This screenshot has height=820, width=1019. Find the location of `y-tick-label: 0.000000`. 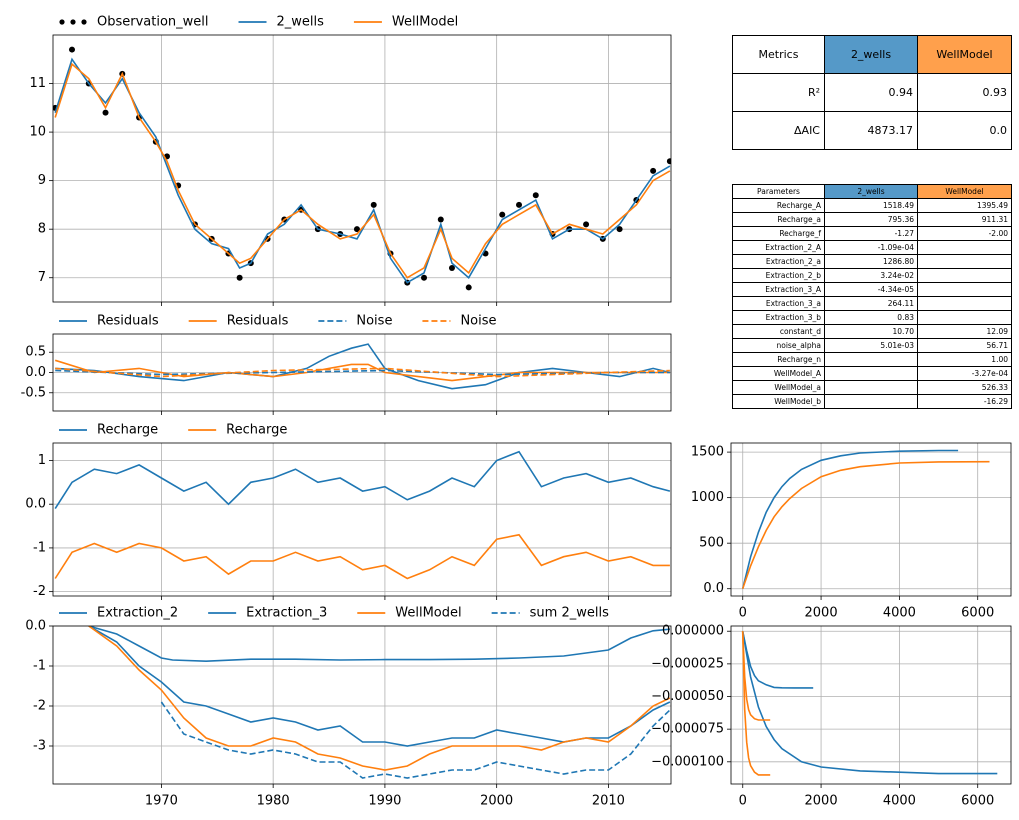

y-tick-label: 0.000000 is located at coordinates (693, 631).